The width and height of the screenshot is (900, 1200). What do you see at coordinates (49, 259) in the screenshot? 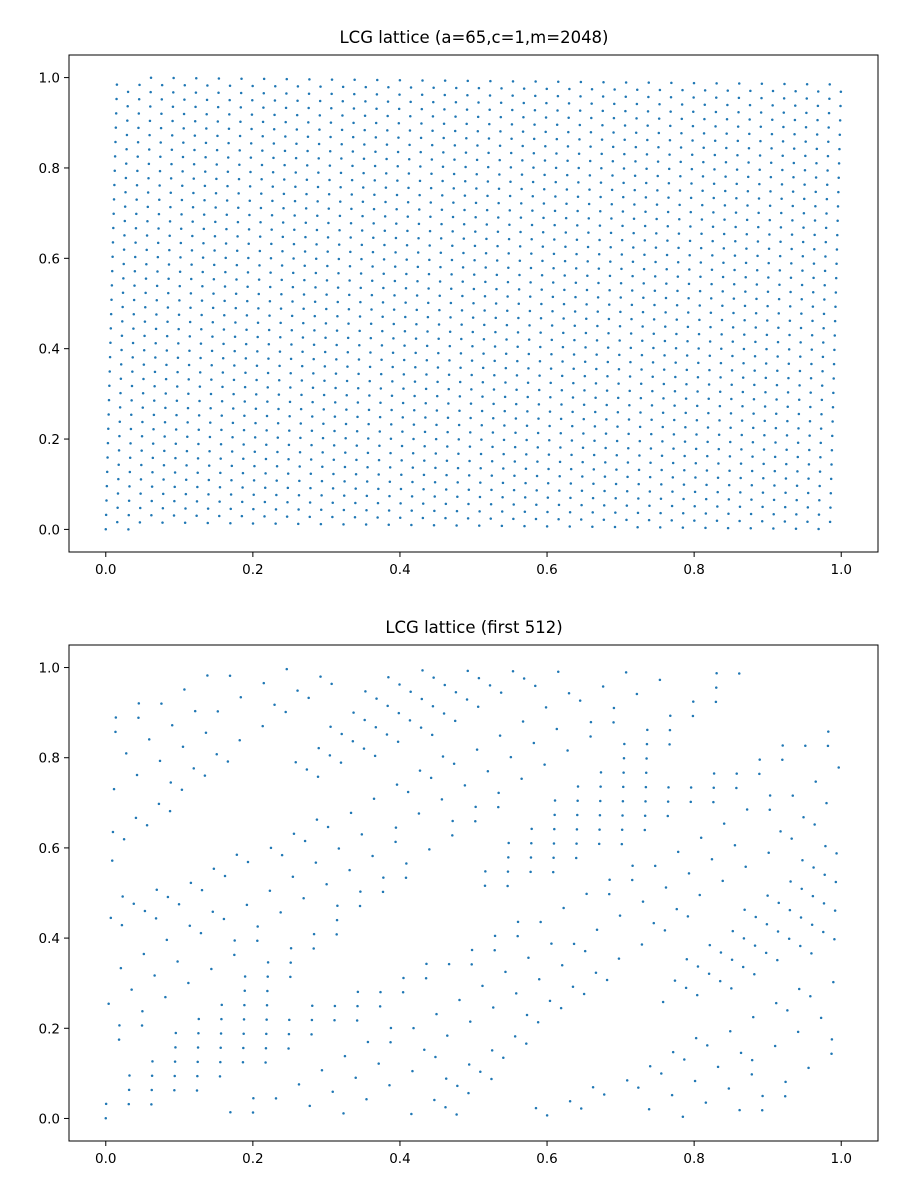
I see `y-tick-label: 0.6` at bounding box center [49, 259].